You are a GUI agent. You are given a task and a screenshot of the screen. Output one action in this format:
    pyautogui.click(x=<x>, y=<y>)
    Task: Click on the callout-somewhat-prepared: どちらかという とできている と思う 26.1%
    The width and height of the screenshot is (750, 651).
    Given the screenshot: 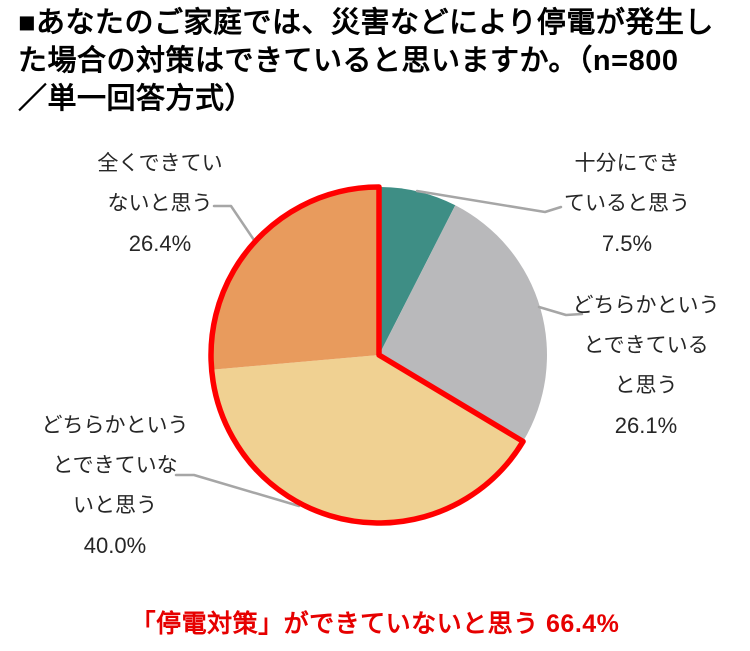 What is the action you would take?
    pyautogui.click(x=638, y=366)
    